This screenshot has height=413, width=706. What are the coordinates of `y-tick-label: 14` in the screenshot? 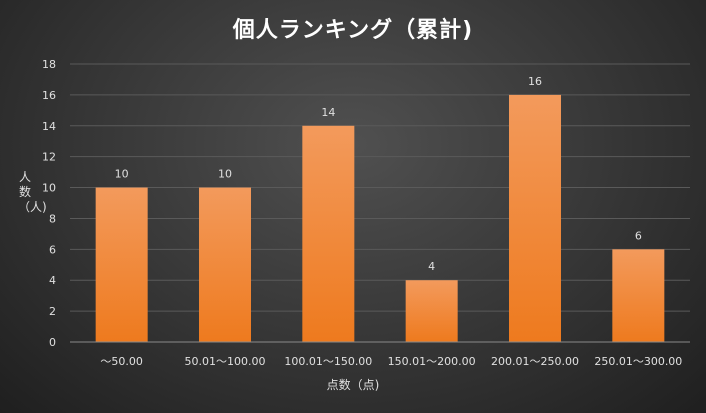 It's located at (49, 126).